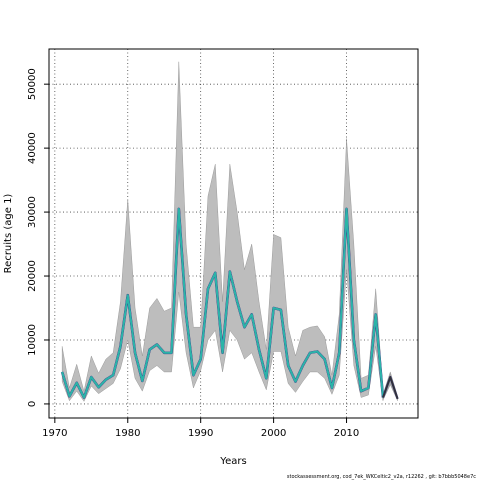 The image size is (480, 480). I want to click on series-line-projection, so click(390, 388).